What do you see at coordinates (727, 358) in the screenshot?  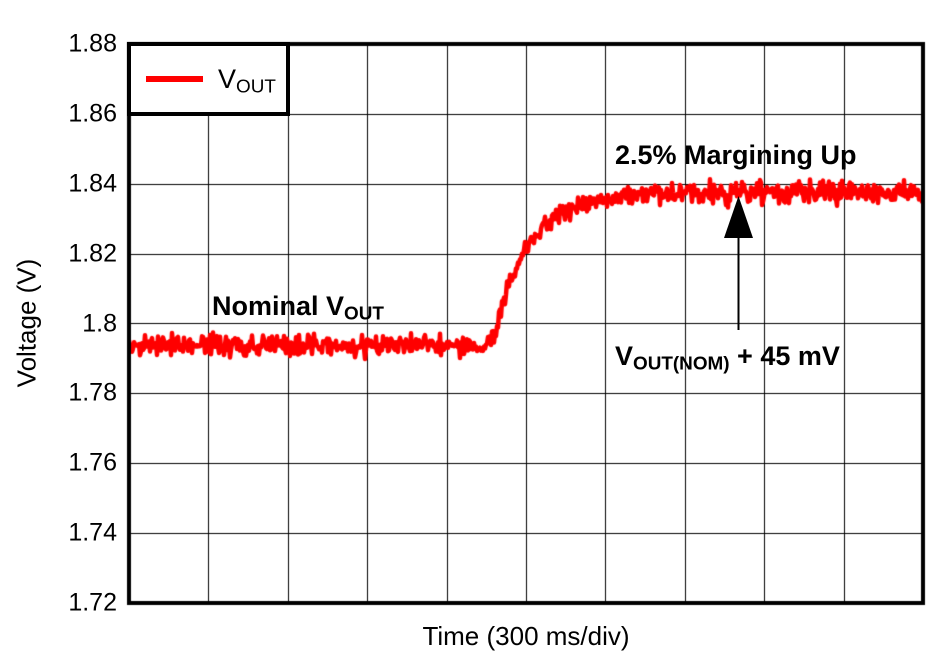 I see `annotation-vout-nom-plus-45mv: VOUT(NOM) + 45 mV` at bounding box center [727, 358].